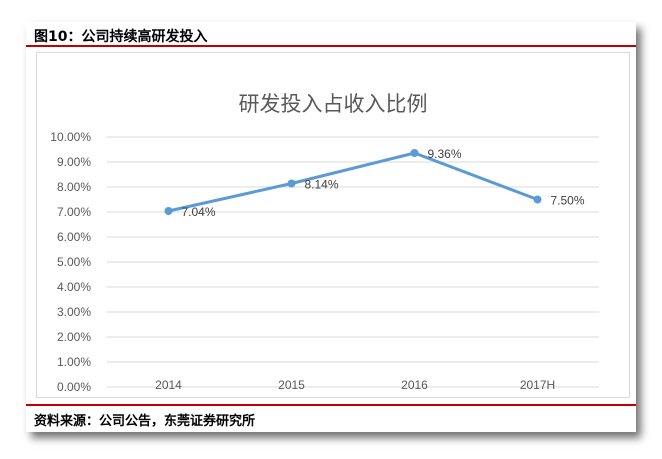  Describe the element at coordinates (145, 421) in the screenshot. I see `source-note: 资料来源：公司公告，东莞证券研究所` at that location.